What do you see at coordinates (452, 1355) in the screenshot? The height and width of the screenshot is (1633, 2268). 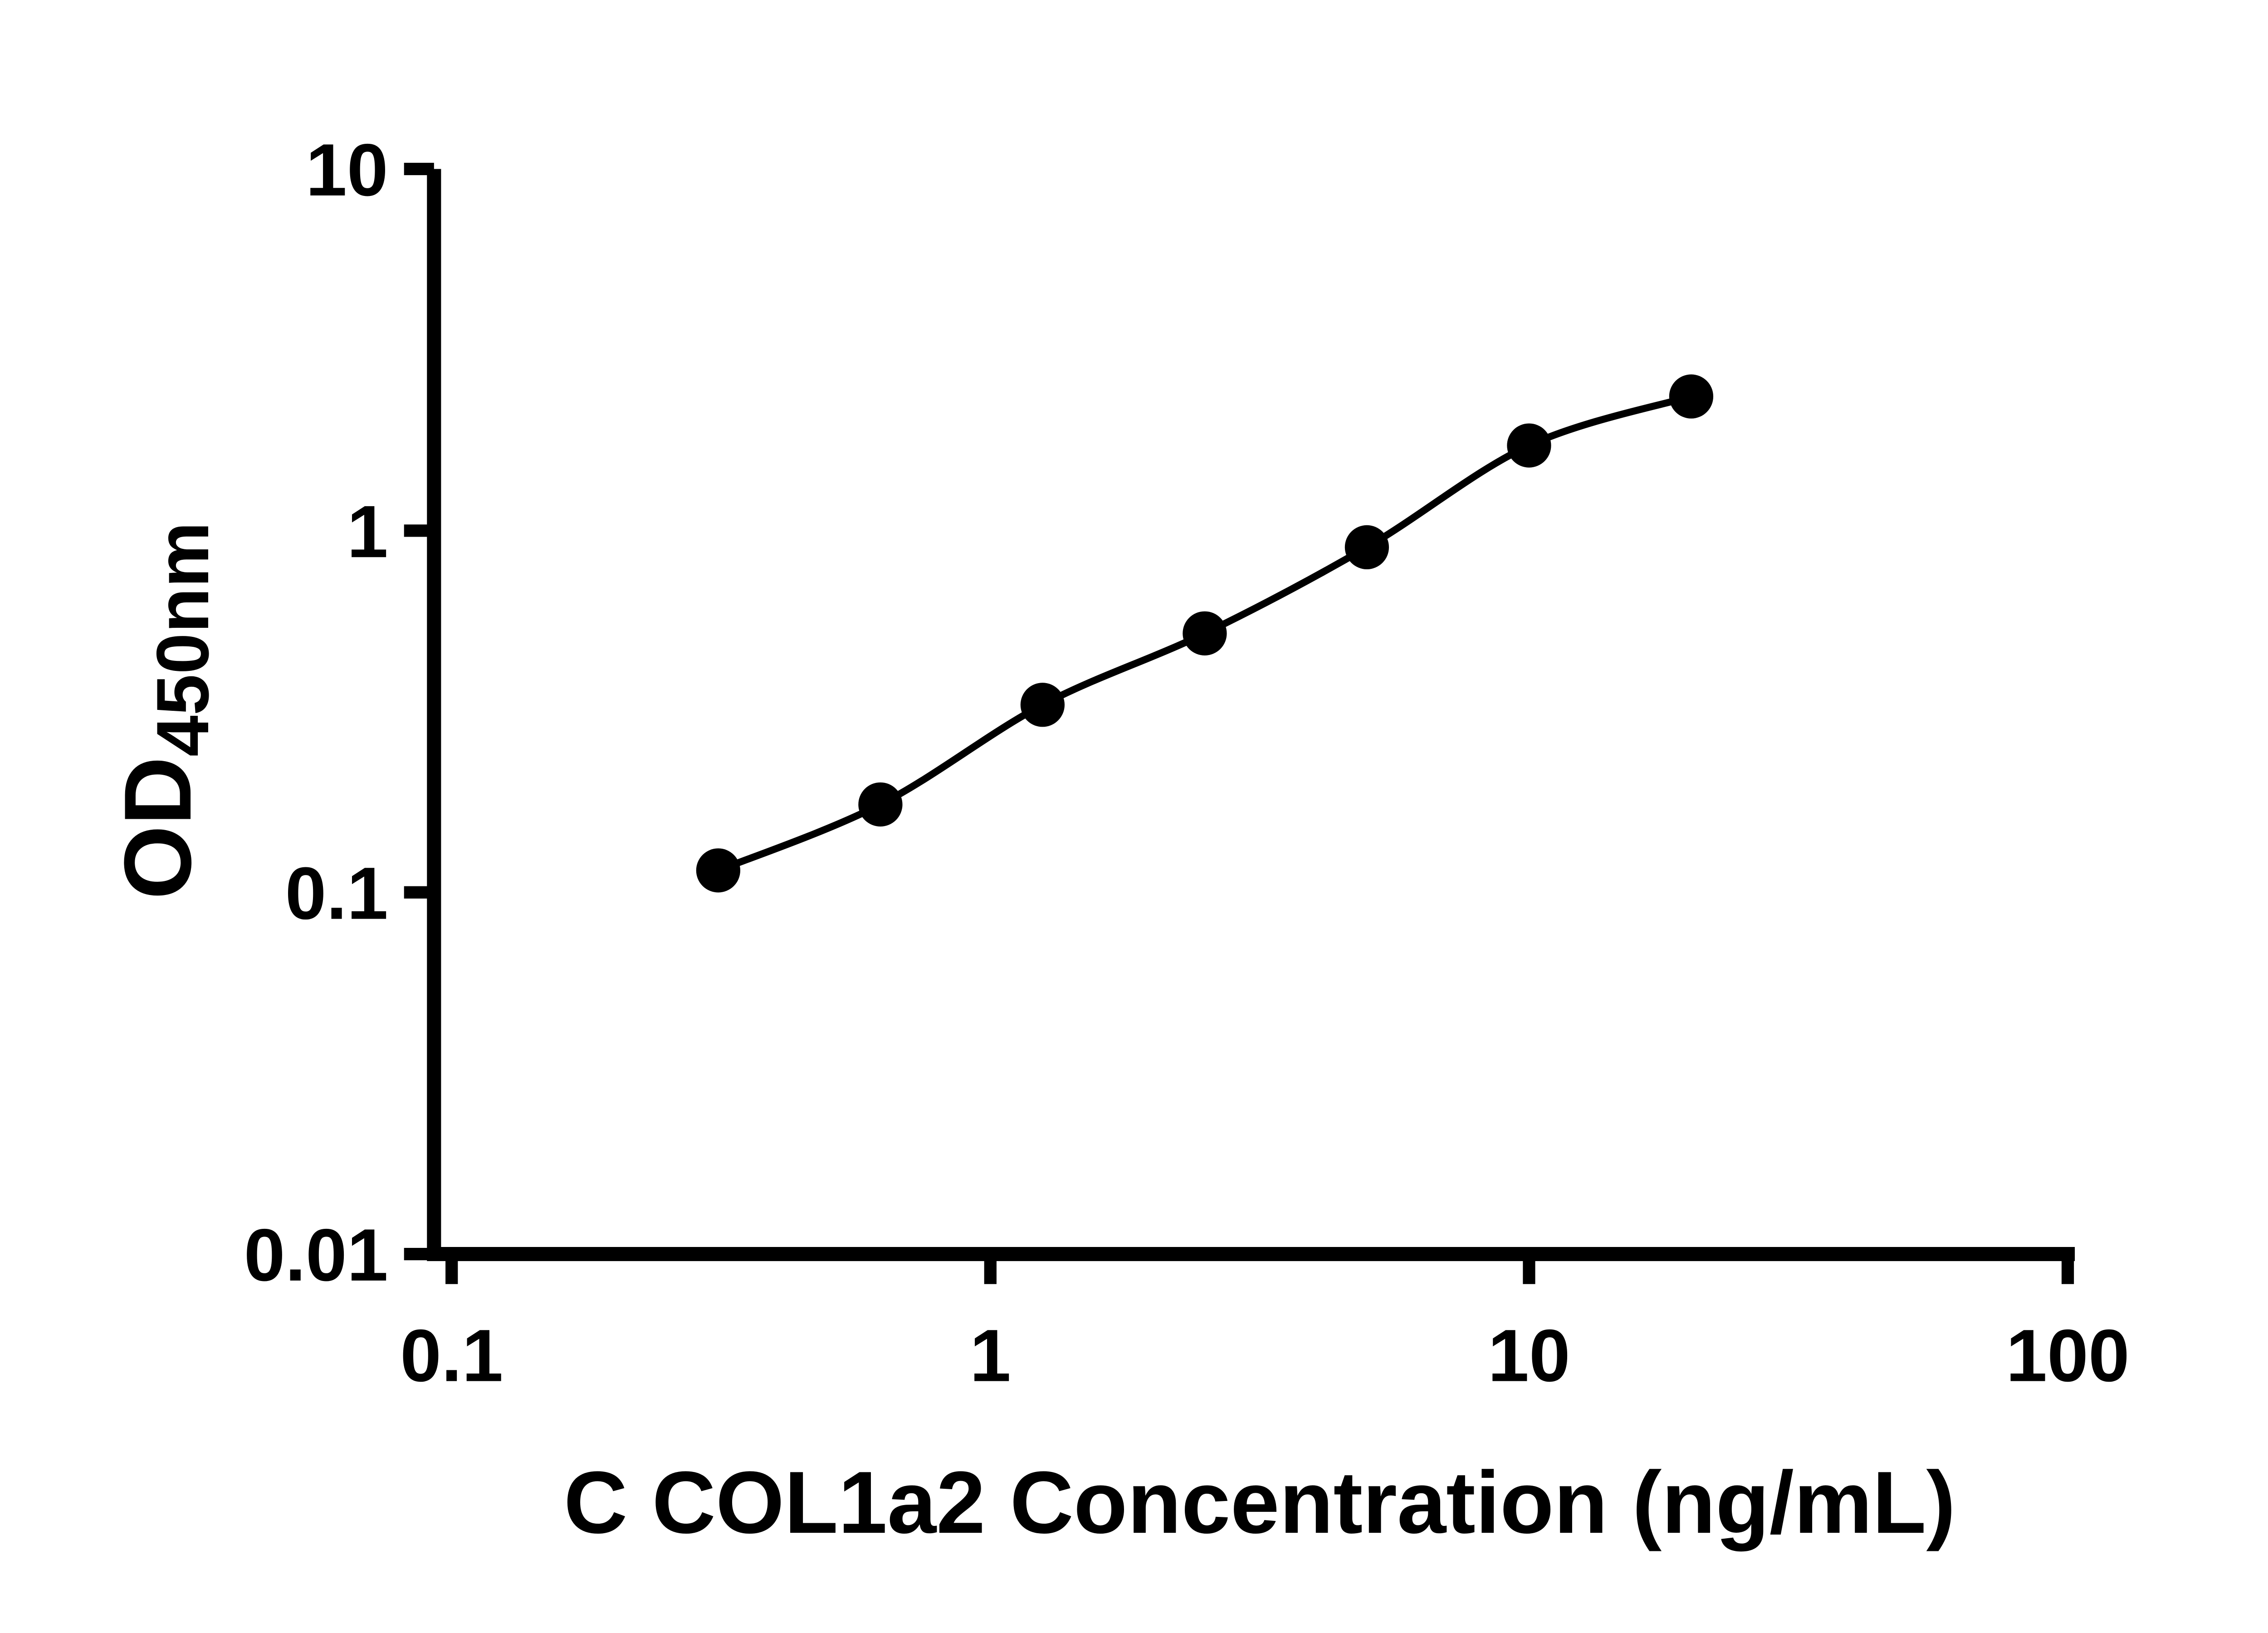 I see `x-tick-label: 0.1` at bounding box center [452, 1355].